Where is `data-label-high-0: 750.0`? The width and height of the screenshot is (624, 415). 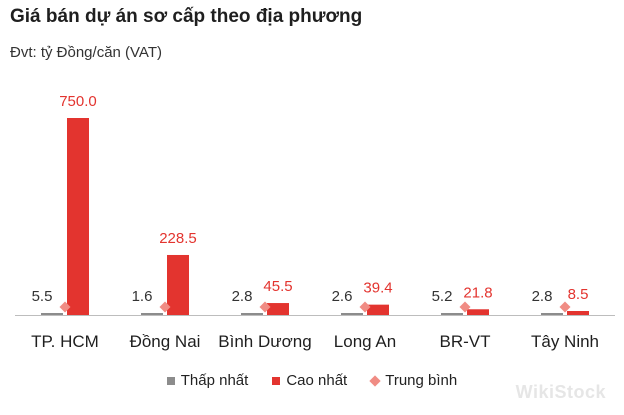 data-label-high-0: 750.0 is located at coordinates (78, 101).